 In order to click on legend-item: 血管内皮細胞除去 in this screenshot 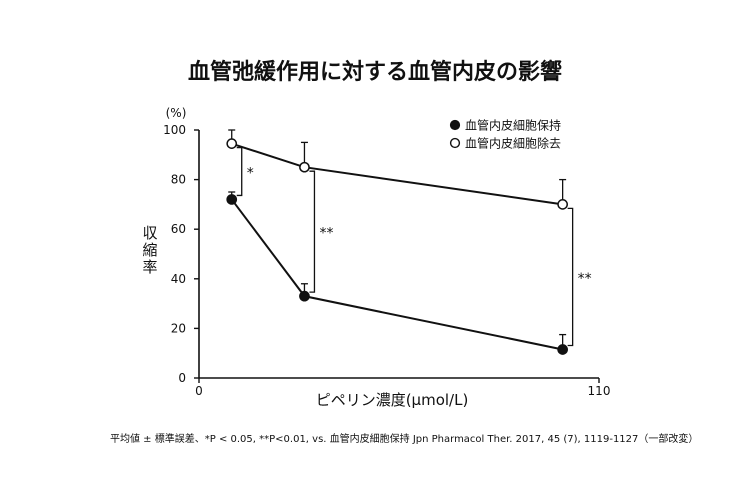, I will do `click(505, 143)`.